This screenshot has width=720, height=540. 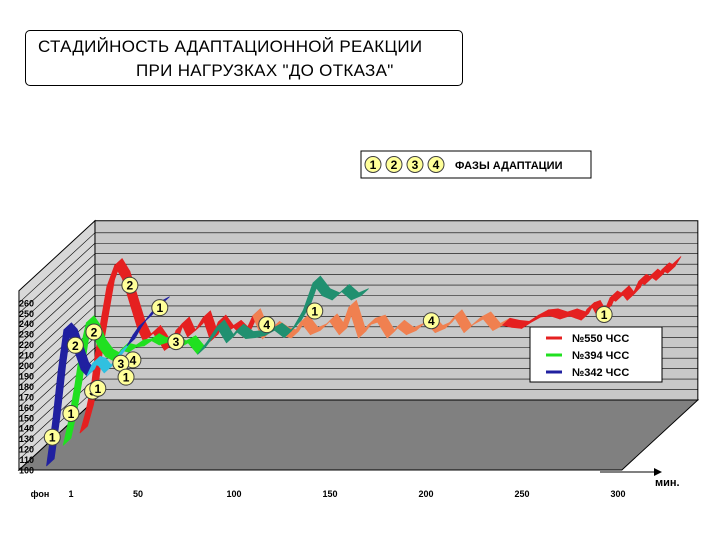 What do you see at coordinates (359, 294) in the screenshot?
I see `series-1-segment` at bounding box center [359, 294].